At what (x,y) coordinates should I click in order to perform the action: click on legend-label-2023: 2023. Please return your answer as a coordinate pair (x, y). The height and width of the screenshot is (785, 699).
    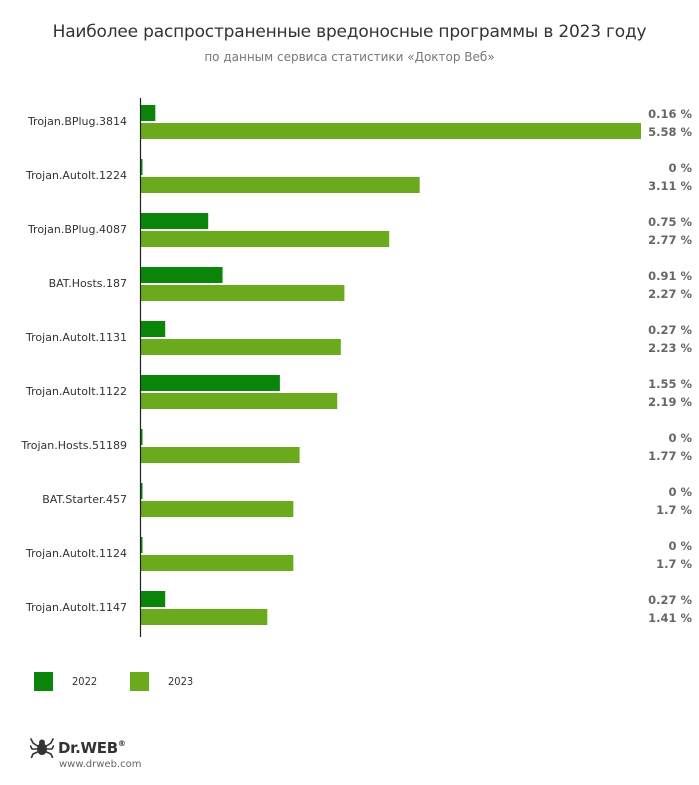
    Looking at the image, I should click on (181, 681).